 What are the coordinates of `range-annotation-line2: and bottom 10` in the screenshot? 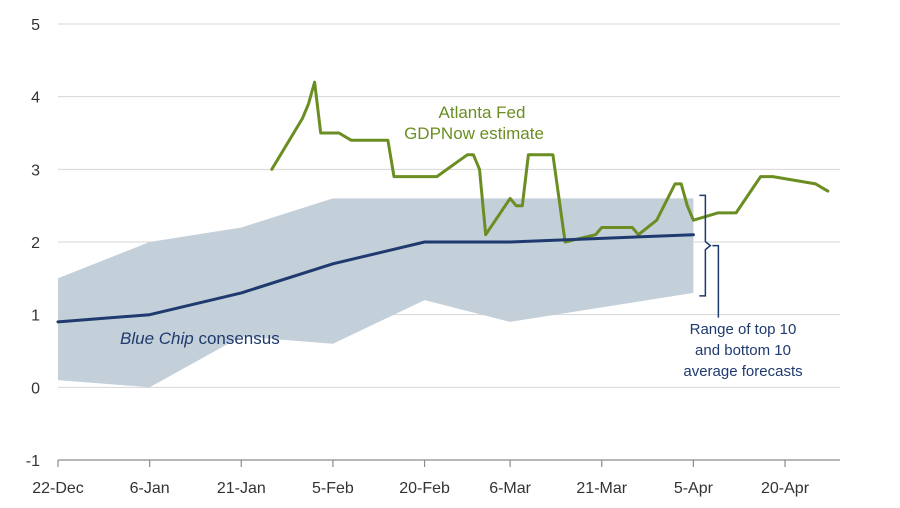 It's located at (743, 350).